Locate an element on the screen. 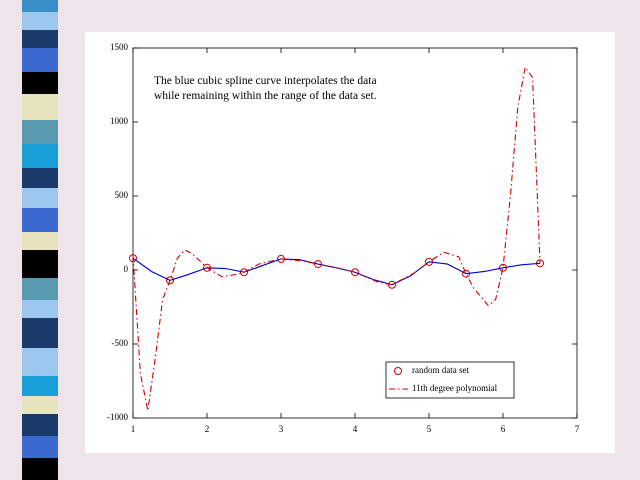  x-tick-label: 5 is located at coordinates (429, 429).